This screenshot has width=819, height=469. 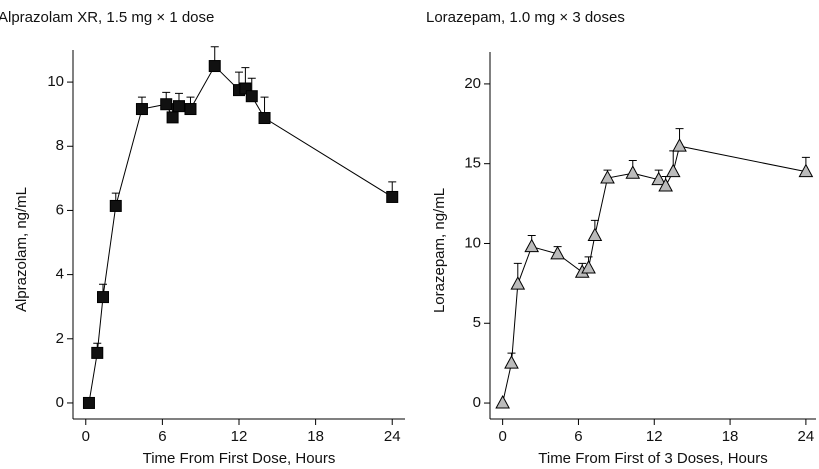 What do you see at coordinates (525, 17) in the screenshot?
I see `chart-title: Lorazepam, 1.0 mg × 3 doses` at bounding box center [525, 17].